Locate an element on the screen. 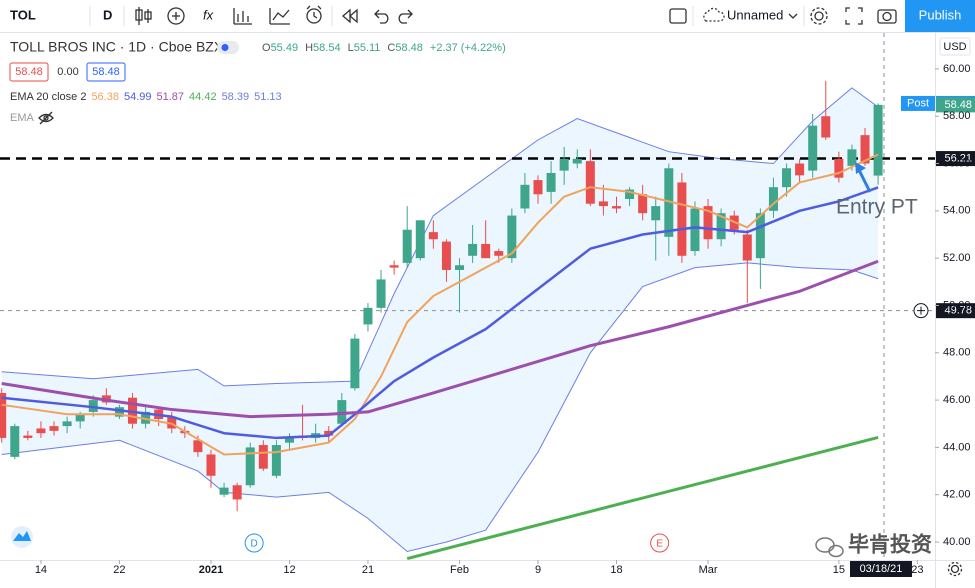 This screenshot has height=588, width=975. watermark-icon is located at coordinates (829, 547).